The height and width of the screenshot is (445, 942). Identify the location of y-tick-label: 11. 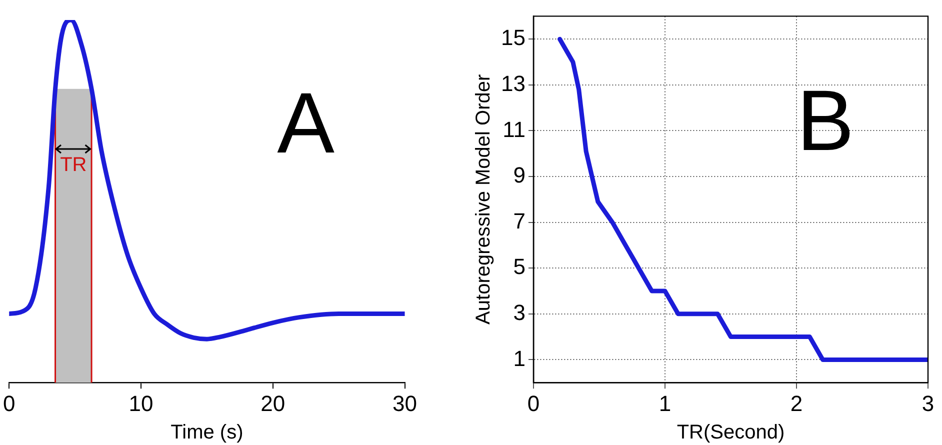
(514, 129).